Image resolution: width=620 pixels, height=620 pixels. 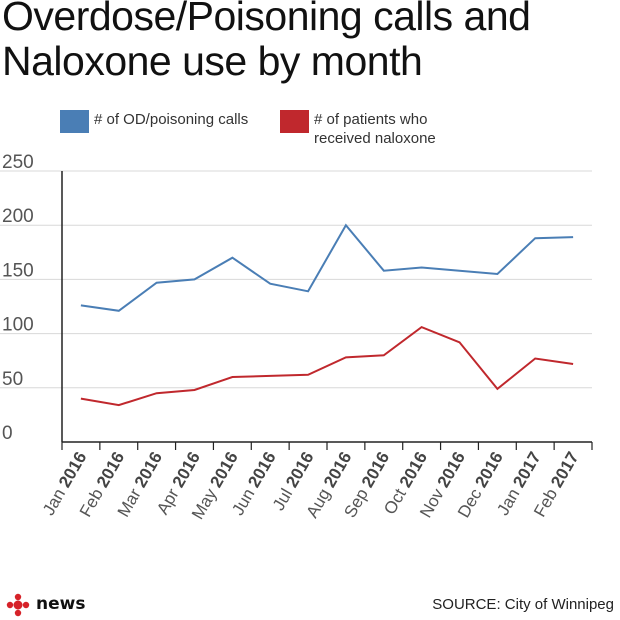 I want to click on legend-swatch-calls, so click(x=74, y=121).